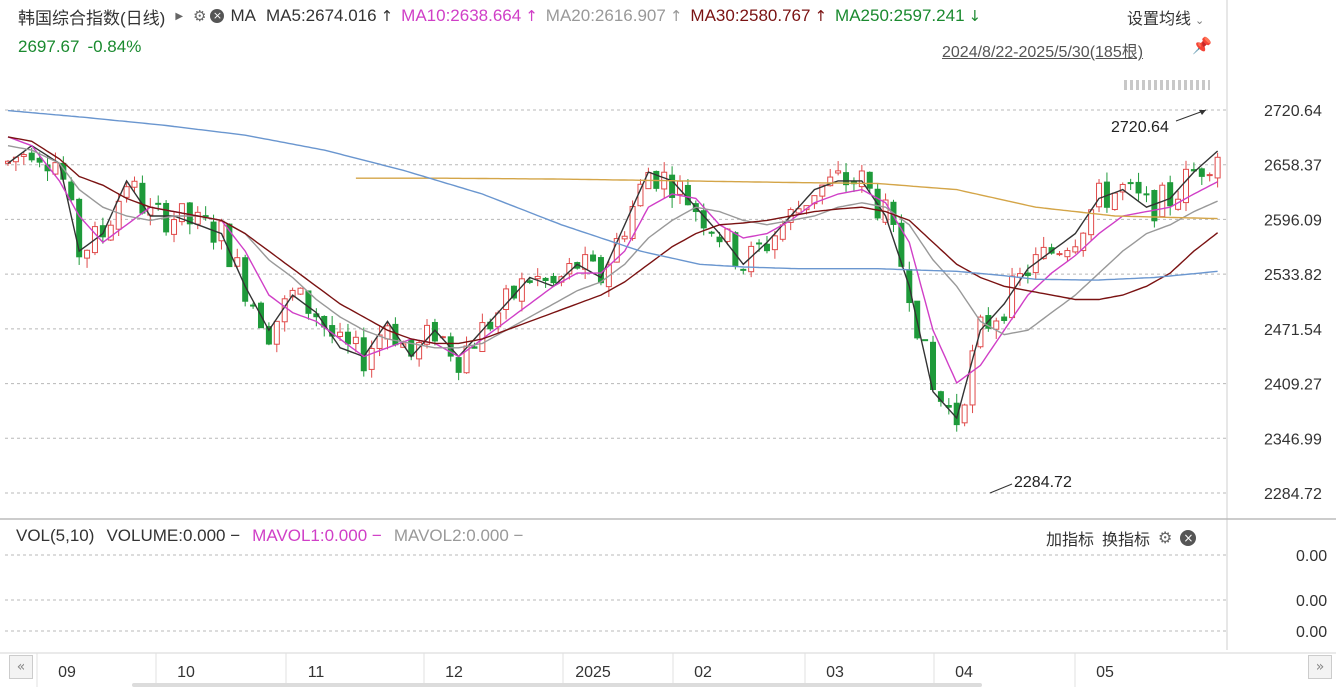 The width and height of the screenshot is (1336, 687). Describe the element at coordinates (1001, 488) in the screenshot. I see `low-annotation-arrow` at that location.